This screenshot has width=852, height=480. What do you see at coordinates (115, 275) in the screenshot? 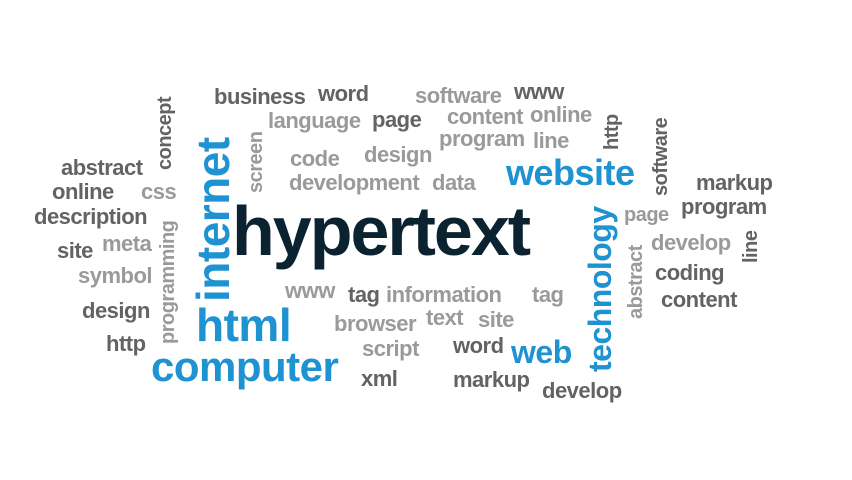
I see `word-symbol: symbol` at bounding box center [115, 275].